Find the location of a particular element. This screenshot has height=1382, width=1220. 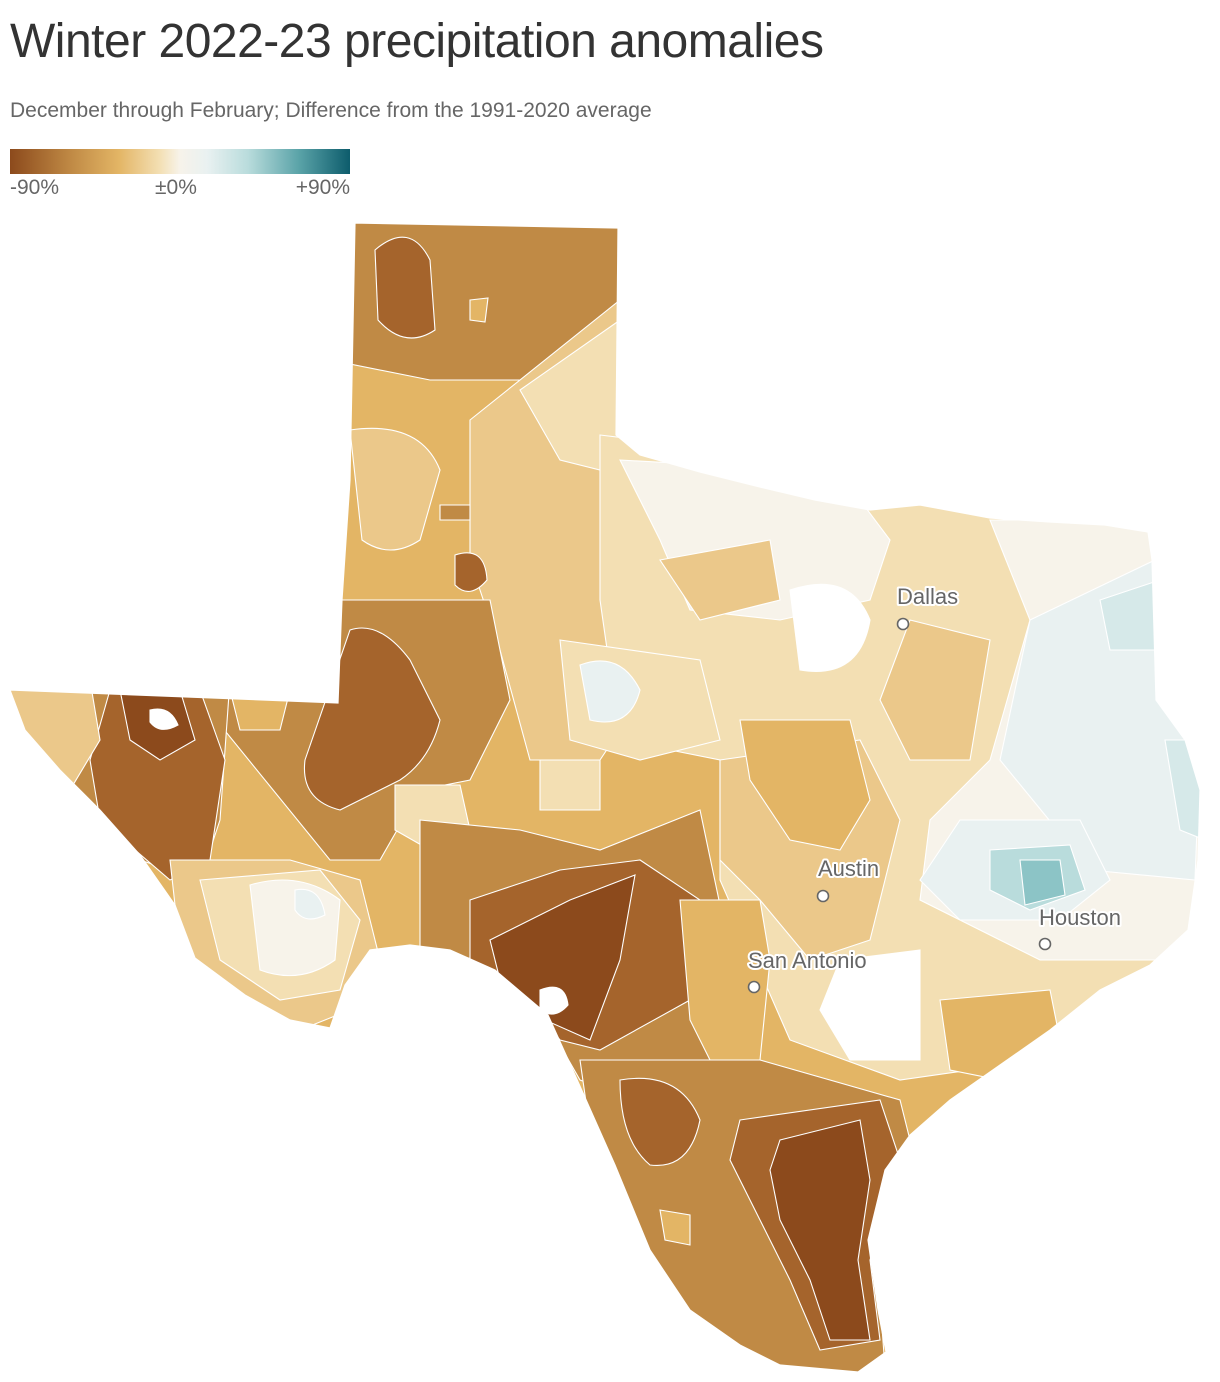

city-dallas: Dallas is located at coordinates (927, 606).